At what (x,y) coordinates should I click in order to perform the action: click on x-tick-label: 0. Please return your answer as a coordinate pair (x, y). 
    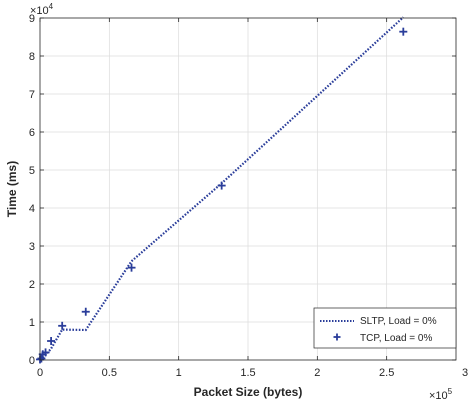
    Looking at the image, I should click on (40, 373).